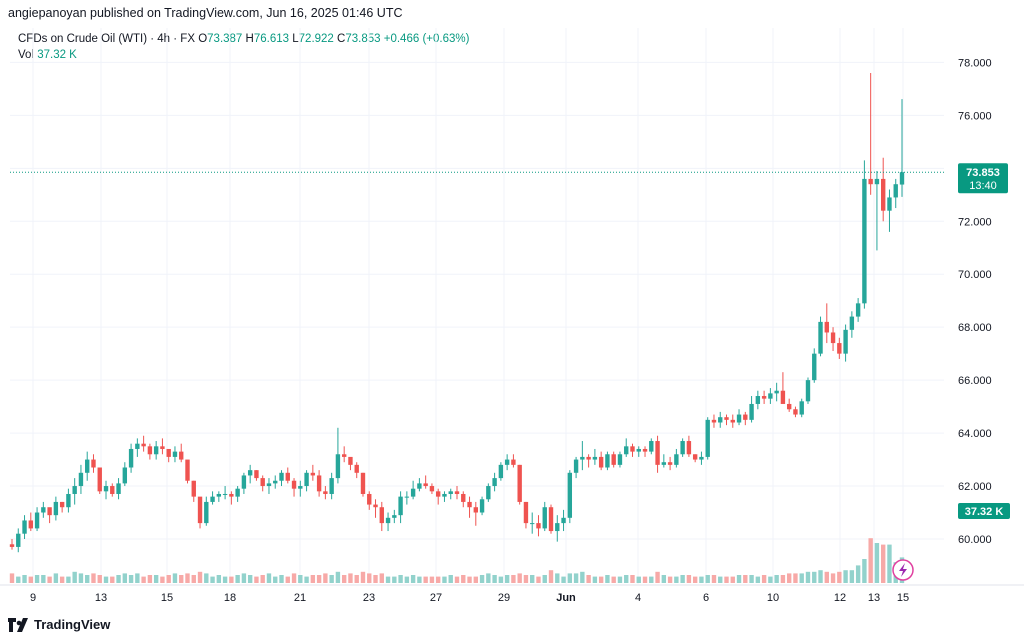  I want to click on close-label: C, so click(341, 39).